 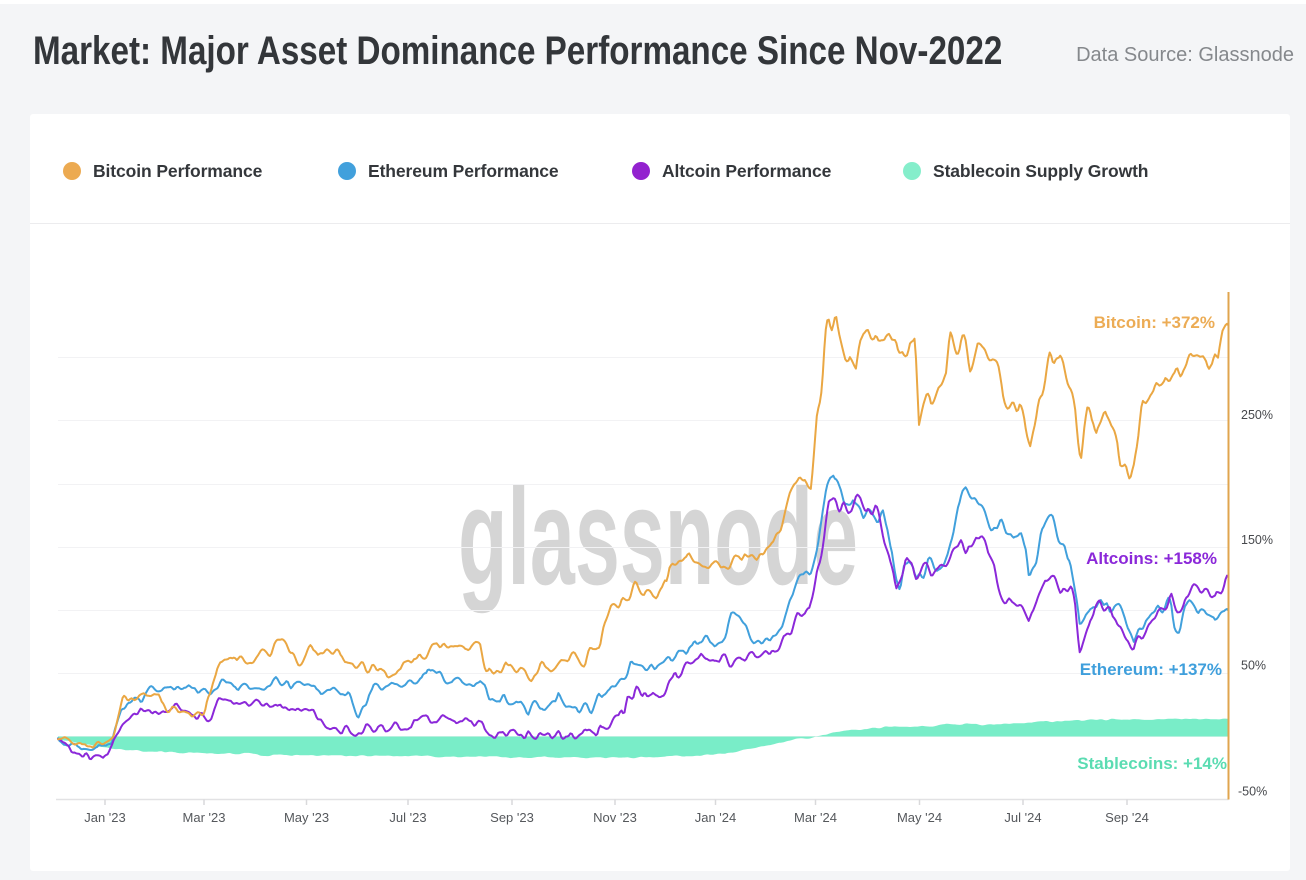 What do you see at coordinates (1151, 558) in the screenshot?
I see `svg-text: Altcoins: +158%` at bounding box center [1151, 558].